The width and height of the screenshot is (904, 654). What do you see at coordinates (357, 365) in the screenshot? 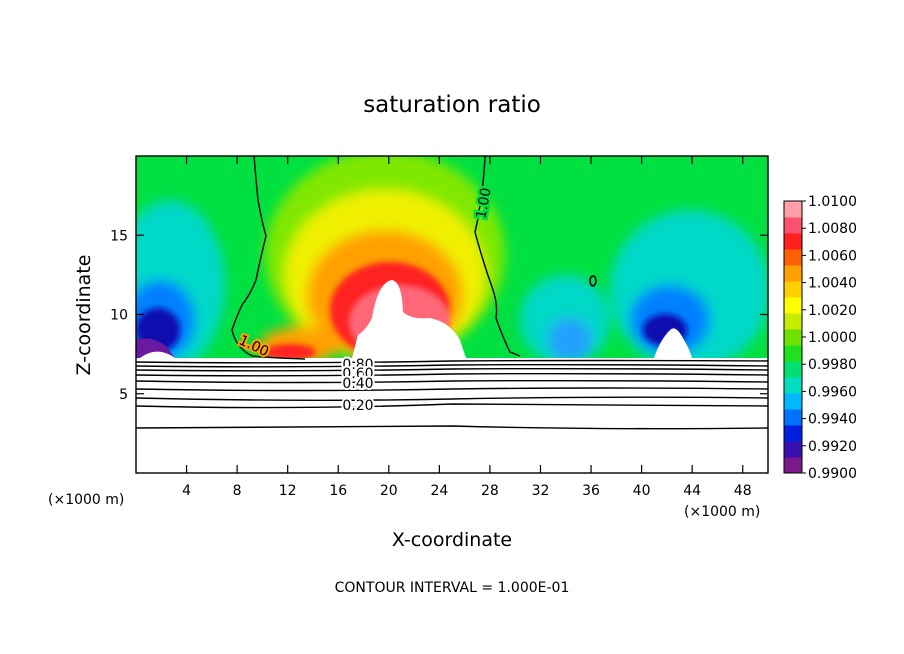
I see `contour-label-4: 0.80` at bounding box center [357, 365].